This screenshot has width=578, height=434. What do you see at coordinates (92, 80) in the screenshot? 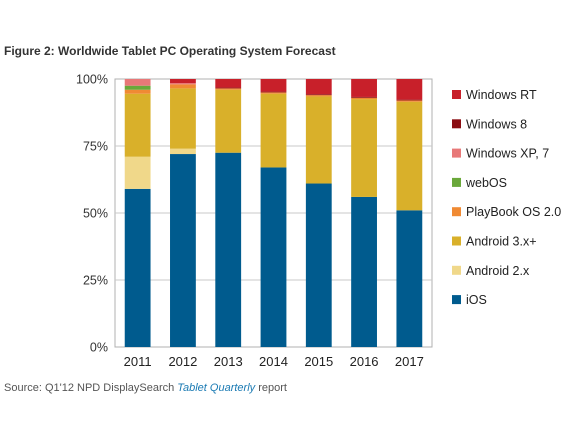
I see `y-tick-label: 100%` at bounding box center [92, 80].